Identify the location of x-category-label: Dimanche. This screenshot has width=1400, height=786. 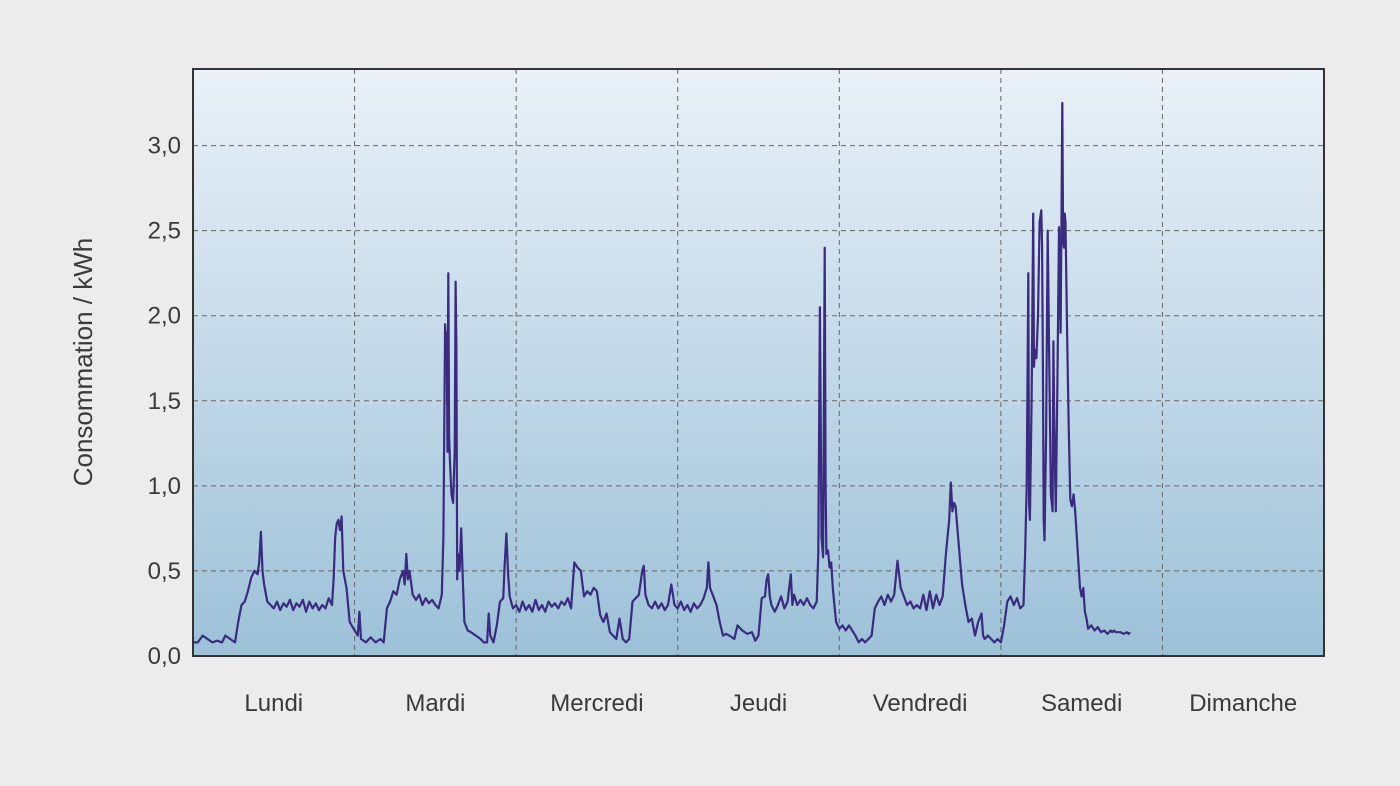
(1243, 703).